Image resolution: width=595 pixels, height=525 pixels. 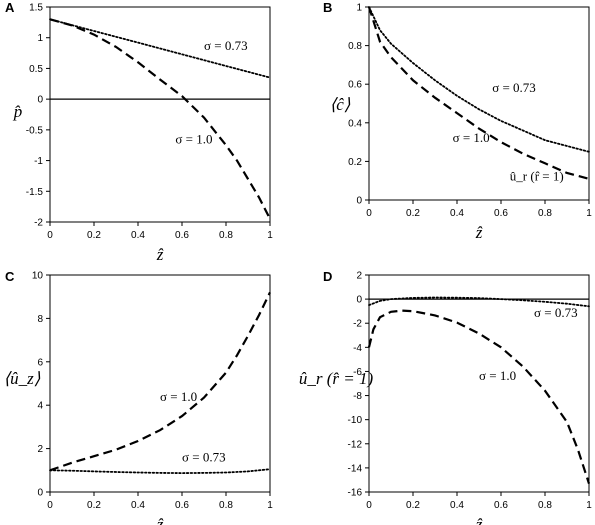 I want to click on y-axis-label: û_r (r̂ = 1), so click(x=336, y=378).